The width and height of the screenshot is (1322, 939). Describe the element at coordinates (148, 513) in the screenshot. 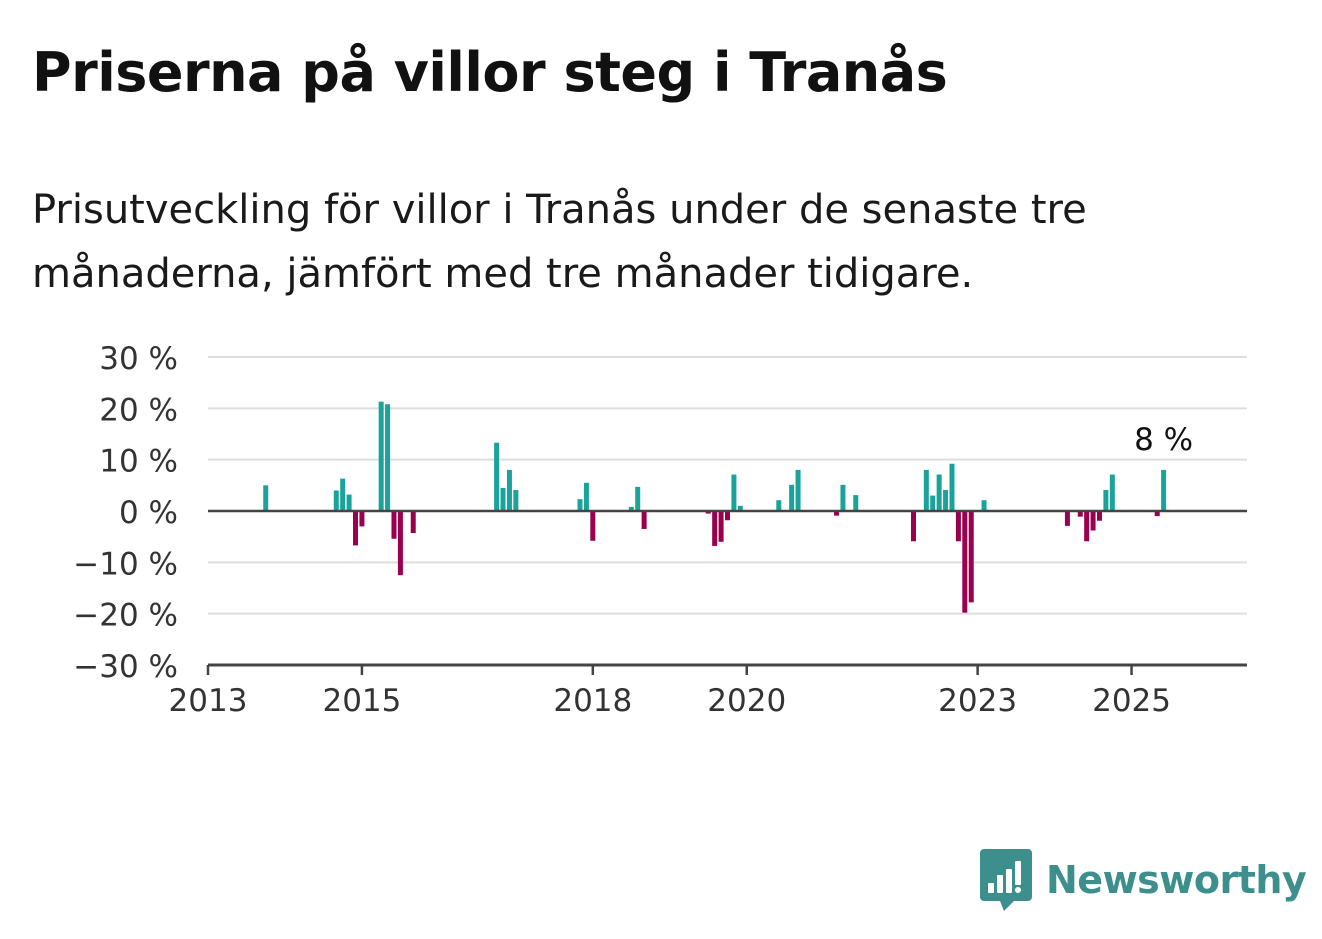

I see `y-tick-label: 0 %` at that location.